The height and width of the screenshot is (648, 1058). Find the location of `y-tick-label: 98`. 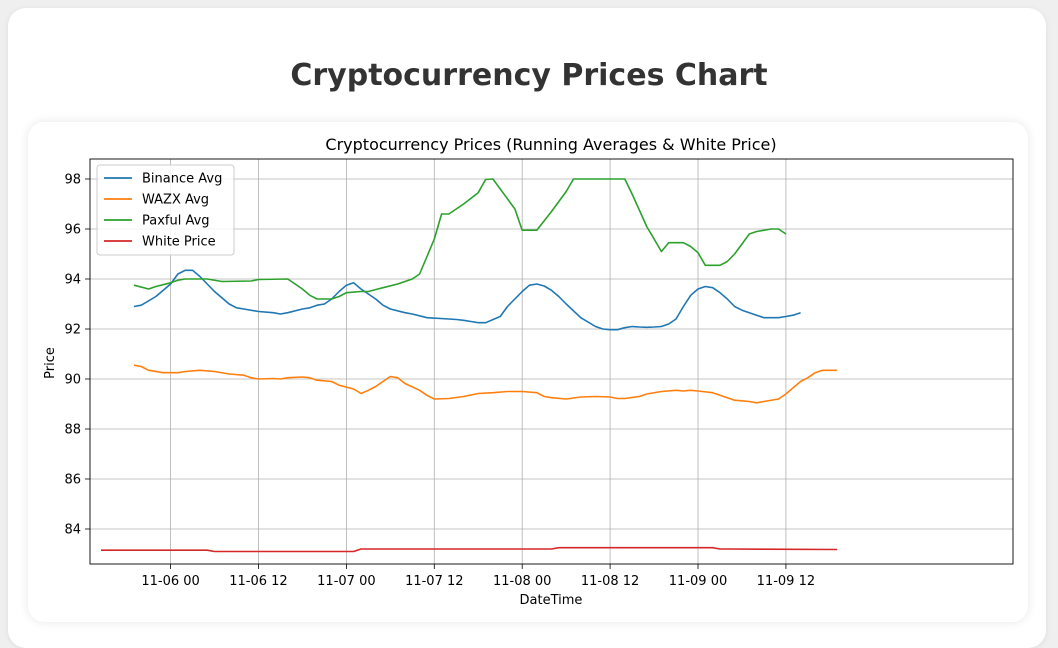

y-tick-label: 98 is located at coordinates (72, 180).